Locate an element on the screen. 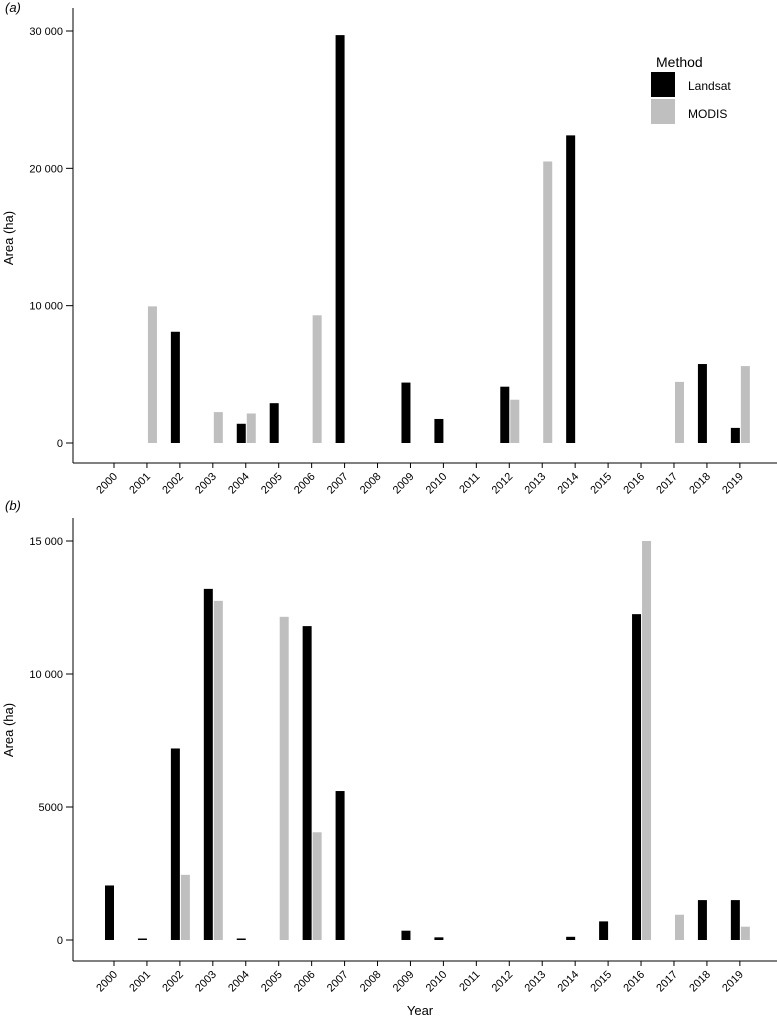 The image size is (777, 1020). panel-b-x-tick-label: 2001 is located at coordinates (140, 982).